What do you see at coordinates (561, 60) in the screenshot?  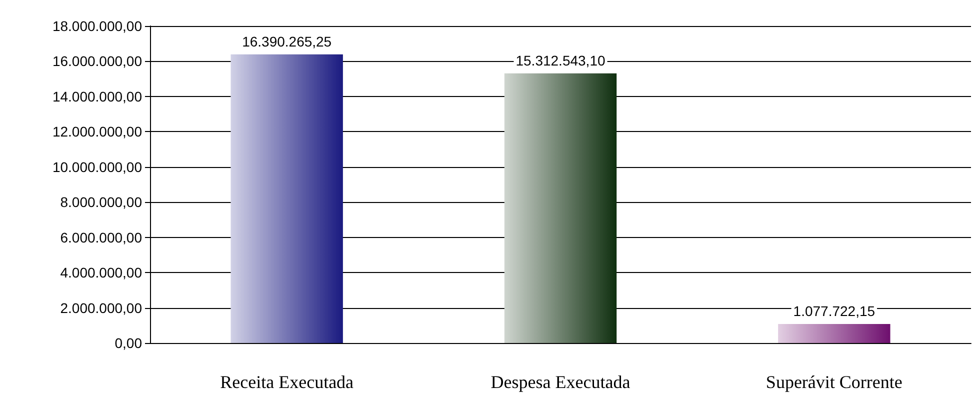 I see `data-label: 15.312.543,10` at bounding box center [561, 60].